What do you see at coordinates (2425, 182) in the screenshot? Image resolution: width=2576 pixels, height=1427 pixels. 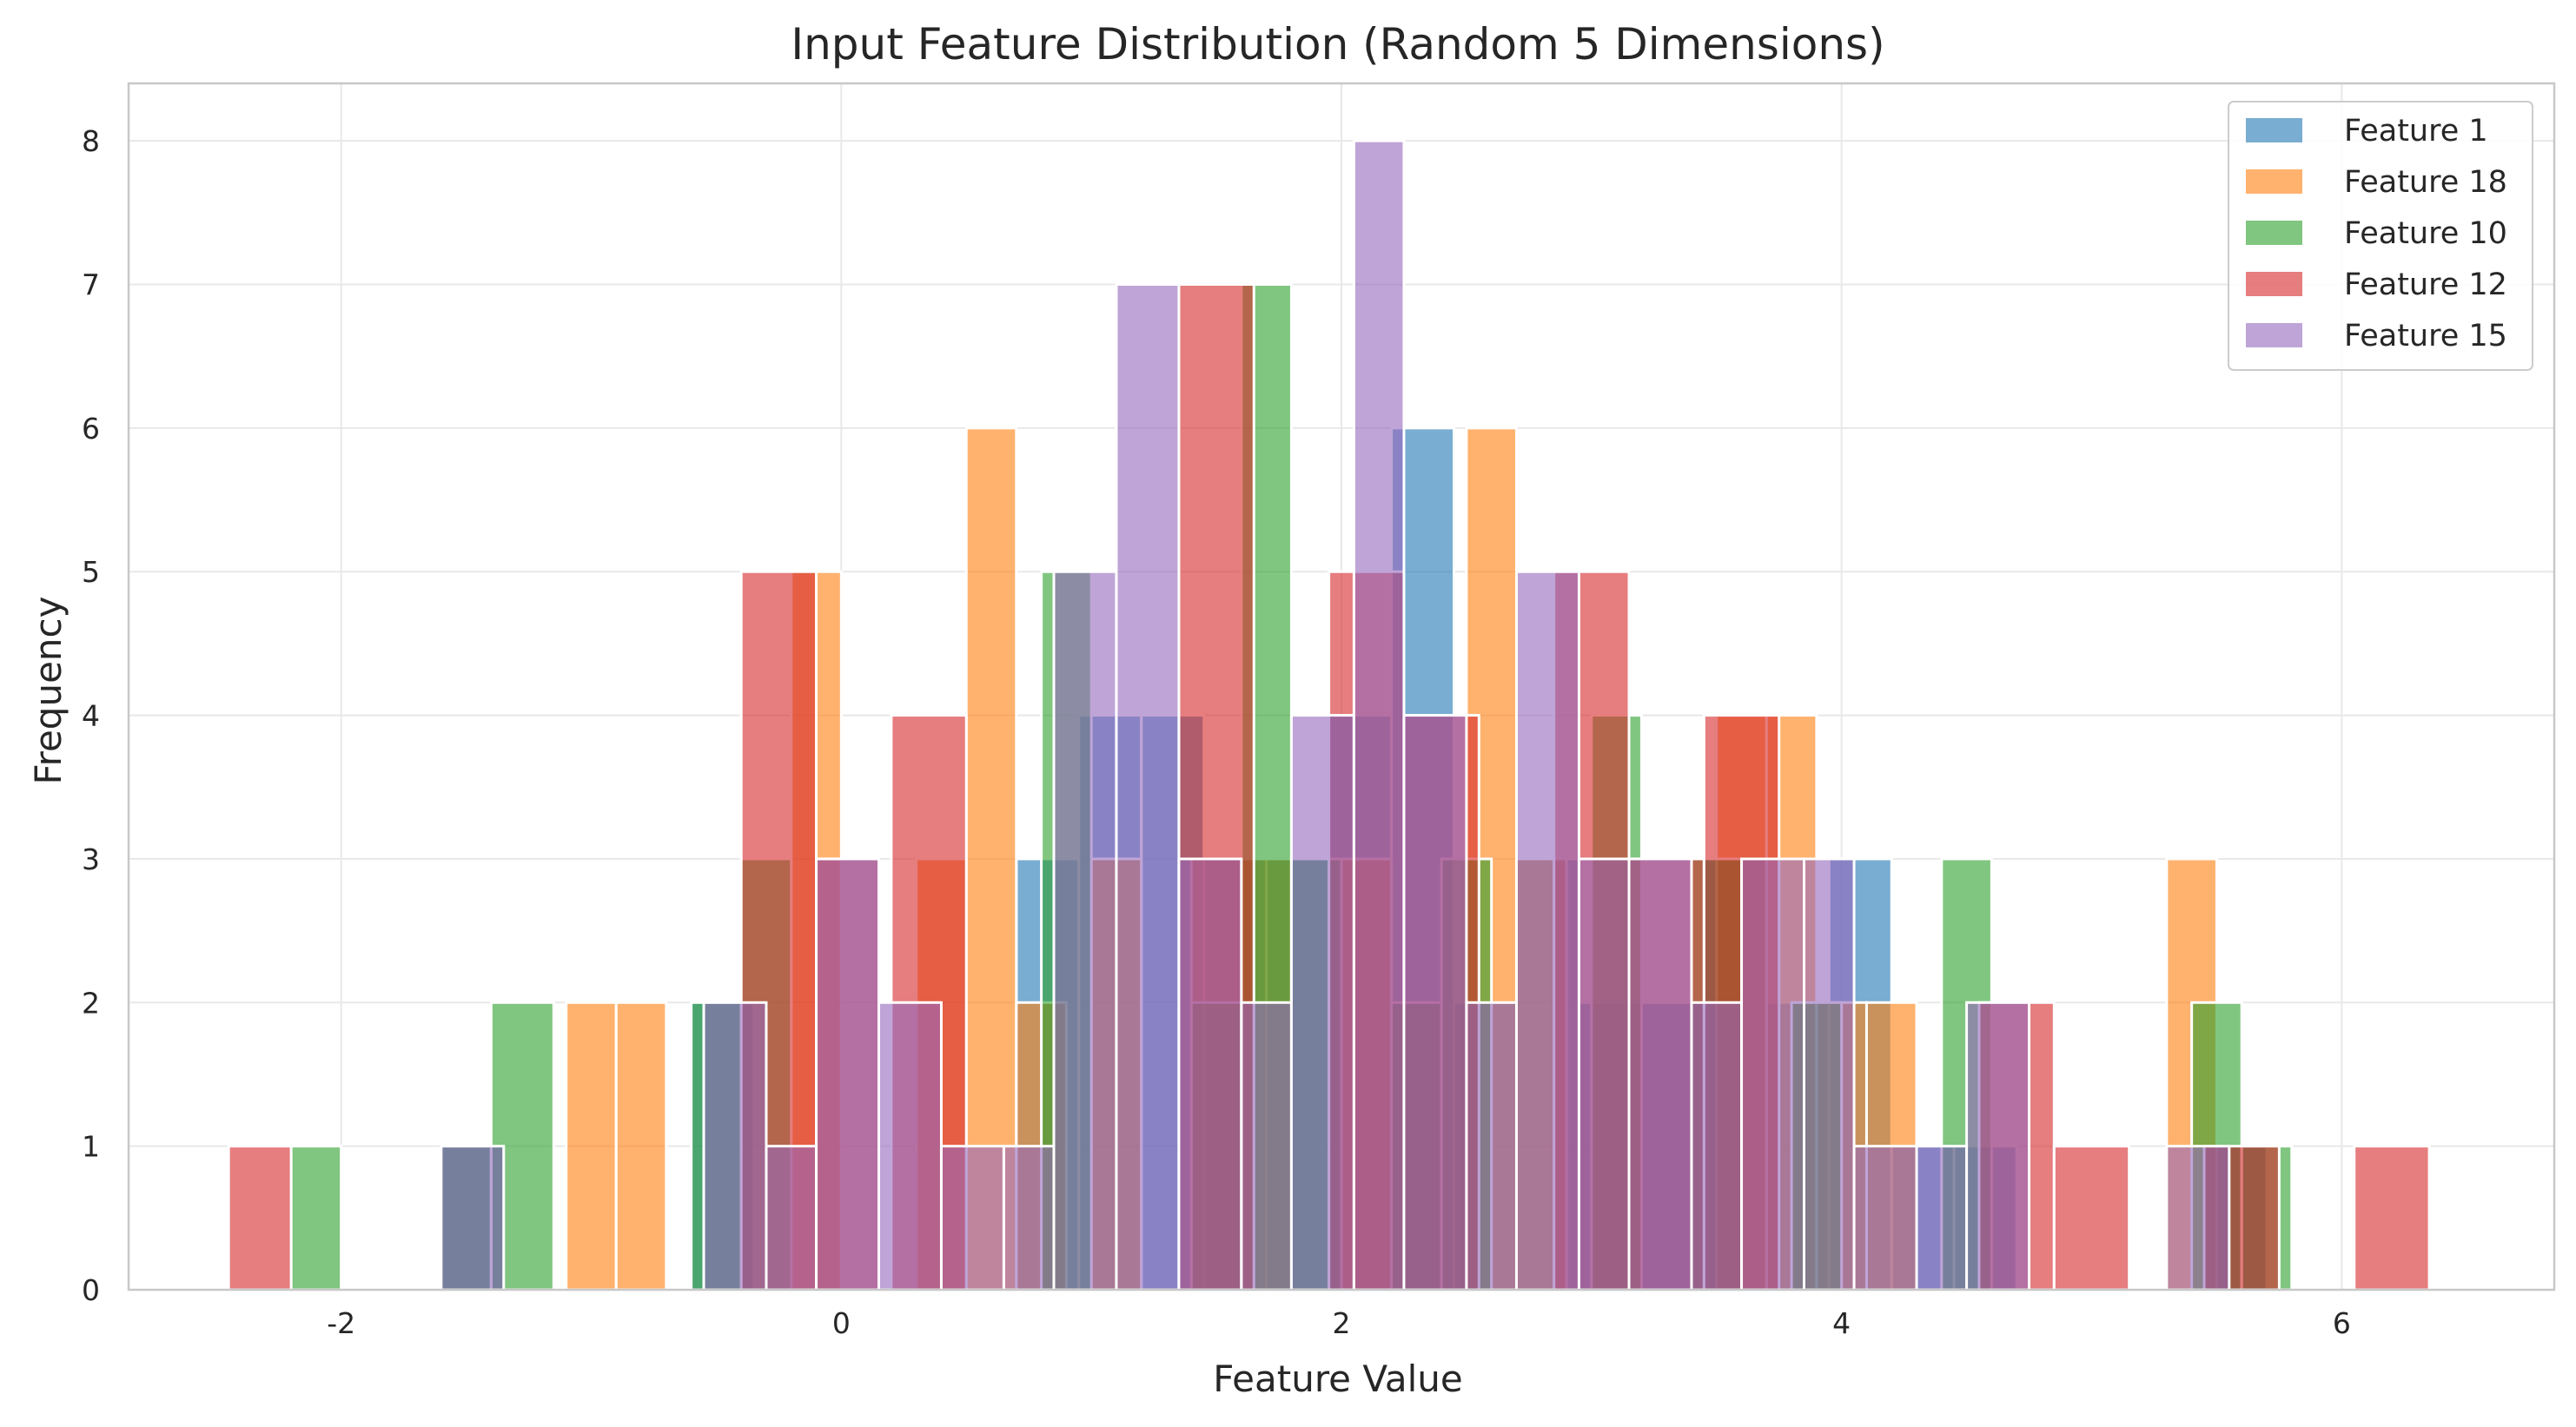 I see `legend-label: Feature 18` at bounding box center [2425, 182].